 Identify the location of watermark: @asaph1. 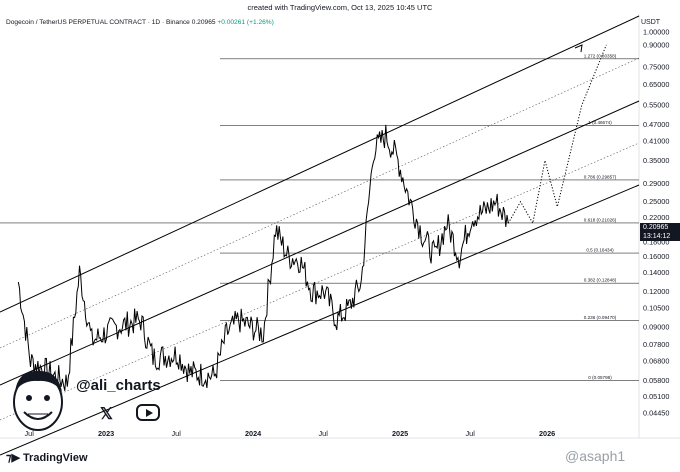
(595, 456).